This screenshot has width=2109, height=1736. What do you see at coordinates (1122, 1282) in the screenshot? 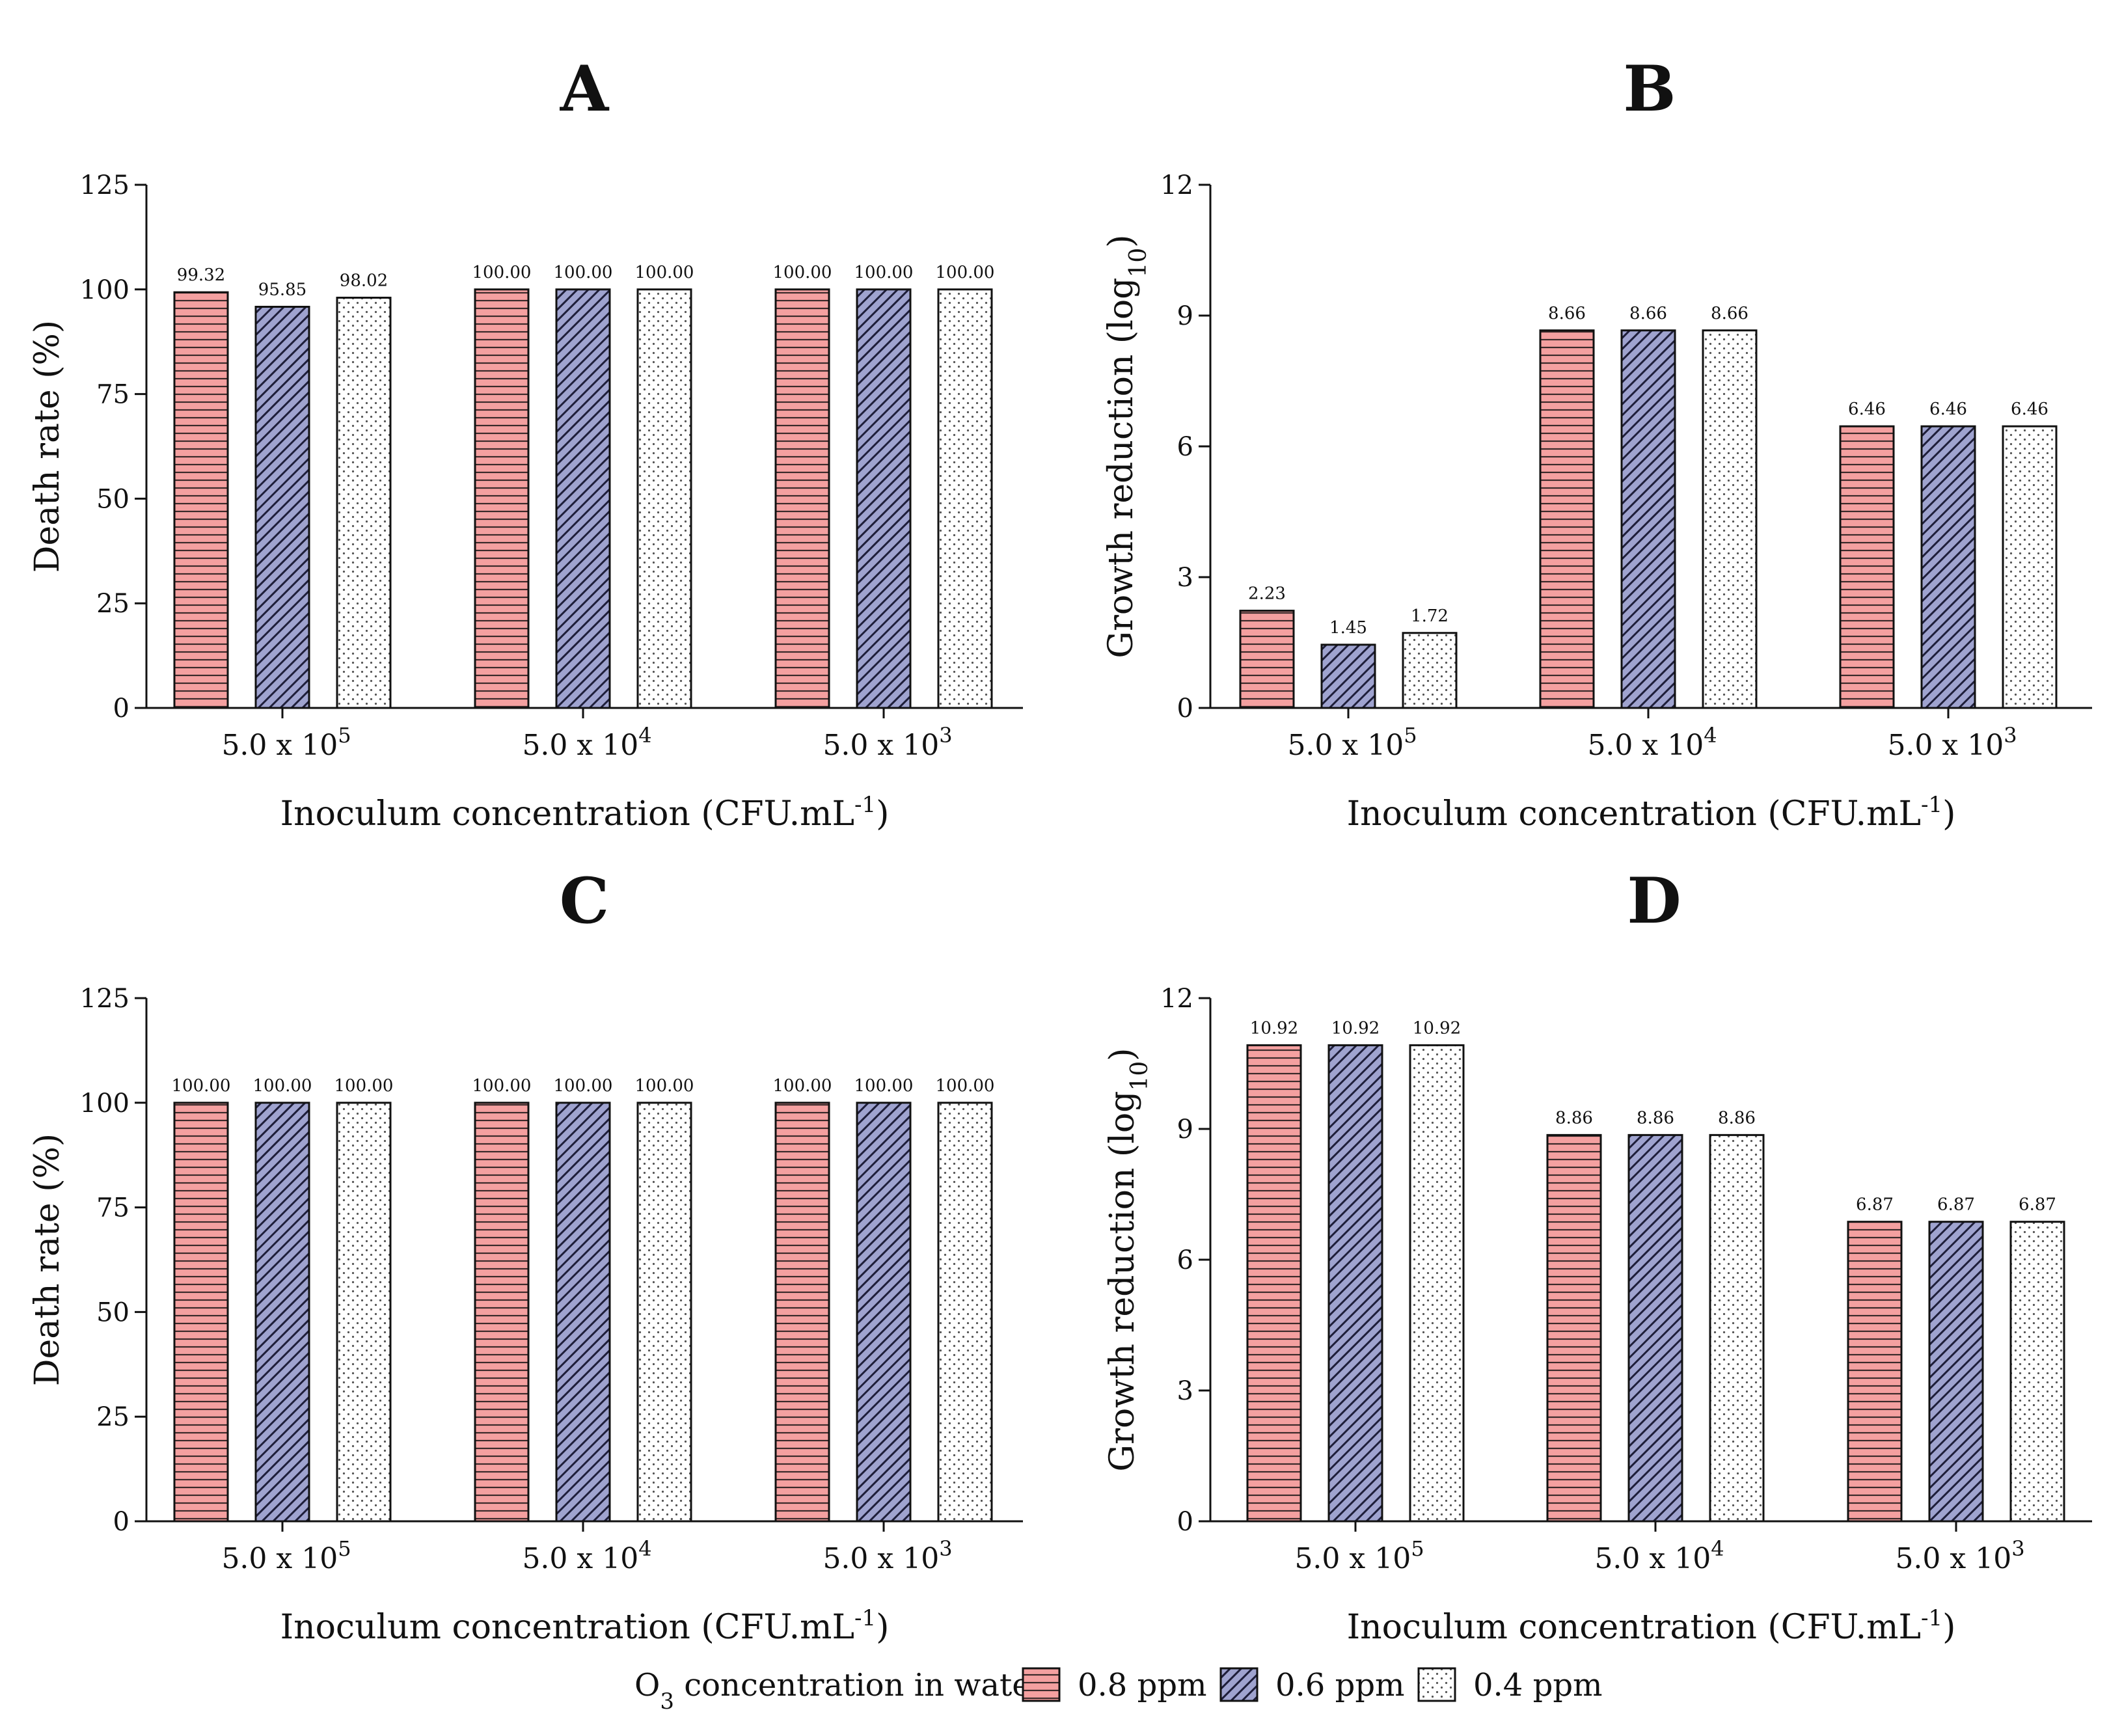
I see `y-axis-title-text: Growth reduction (log` at bounding box center [1122, 1282].